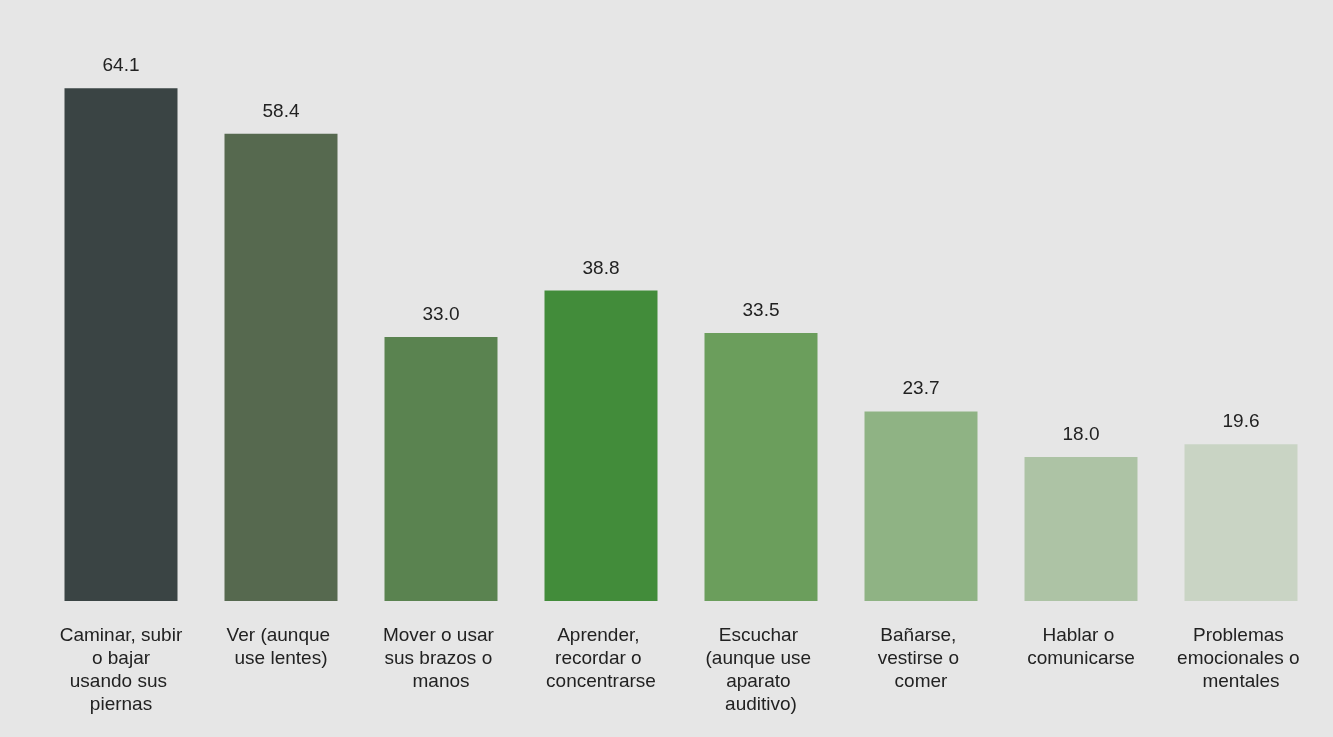 The width and height of the screenshot is (1333, 737). I want to click on x-tick-label: Hablar o comunicarse, so click(1081, 646).